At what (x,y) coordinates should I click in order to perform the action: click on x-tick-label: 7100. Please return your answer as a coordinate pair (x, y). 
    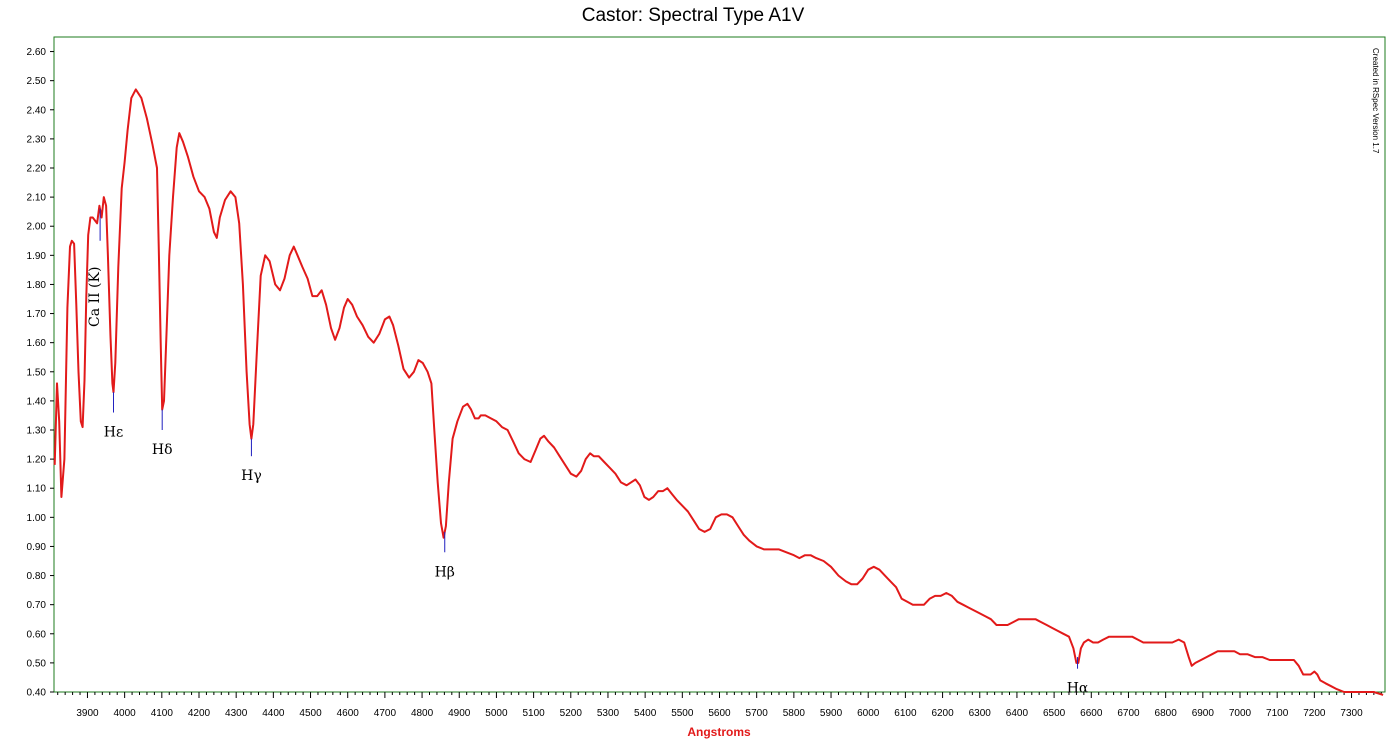
    Looking at the image, I should click on (1277, 713).